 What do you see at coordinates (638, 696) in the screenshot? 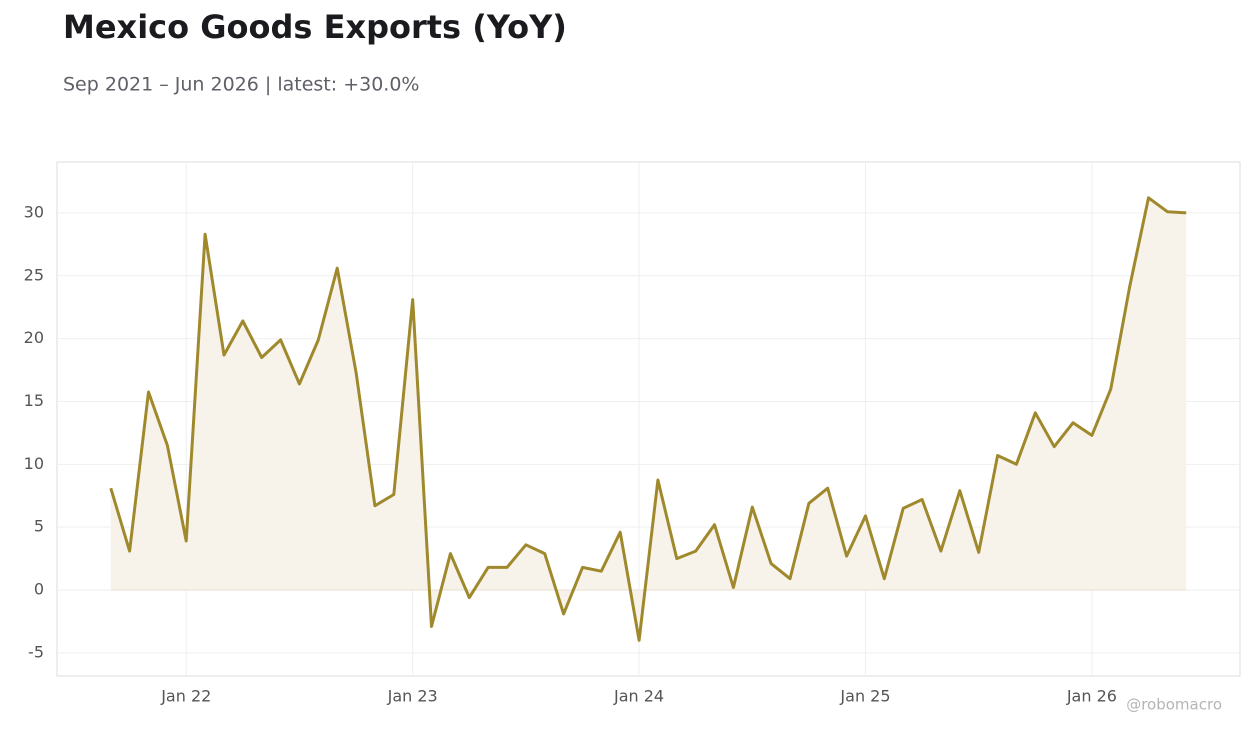
I see `x-tick-label: Jan 24` at bounding box center [638, 696].